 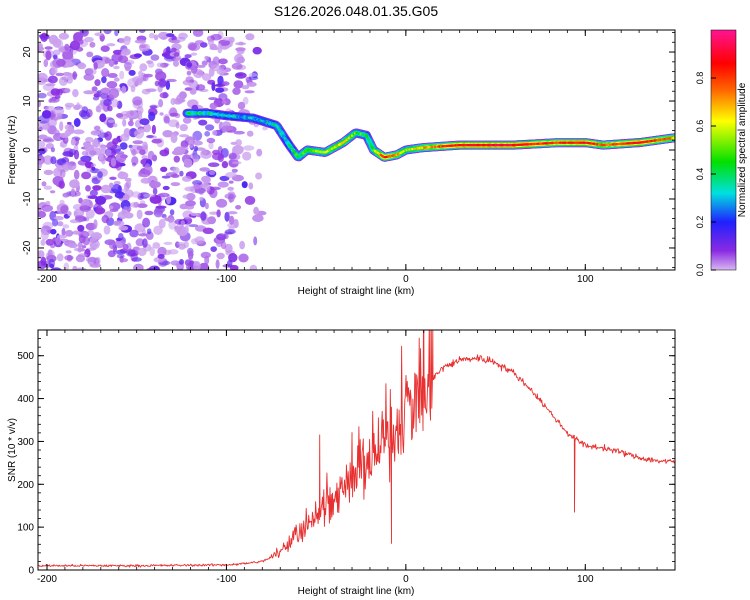 What do you see at coordinates (356, 291) in the screenshot?
I see `spectrogram-xlabel: Height of straight line (km)` at bounding box center [356, 291].